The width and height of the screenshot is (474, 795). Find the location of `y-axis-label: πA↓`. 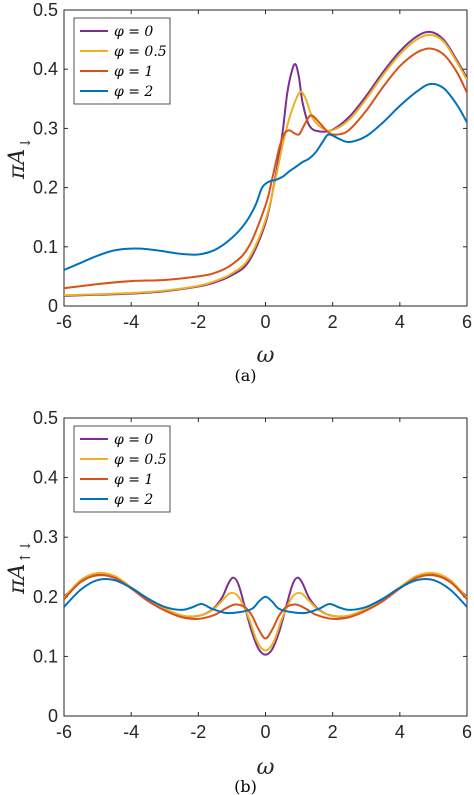

y-axis-label: πA↓ is located at coordinates (19, 158).